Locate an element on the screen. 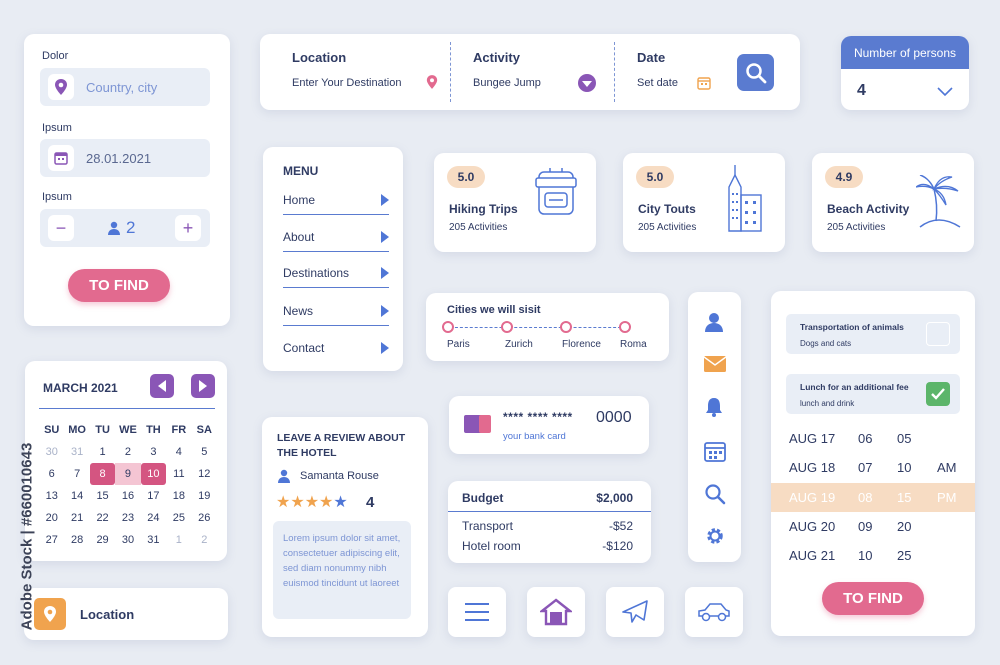 This screenshot has width=1000, height=665. next-month-button is located at coordinates (203, 386).